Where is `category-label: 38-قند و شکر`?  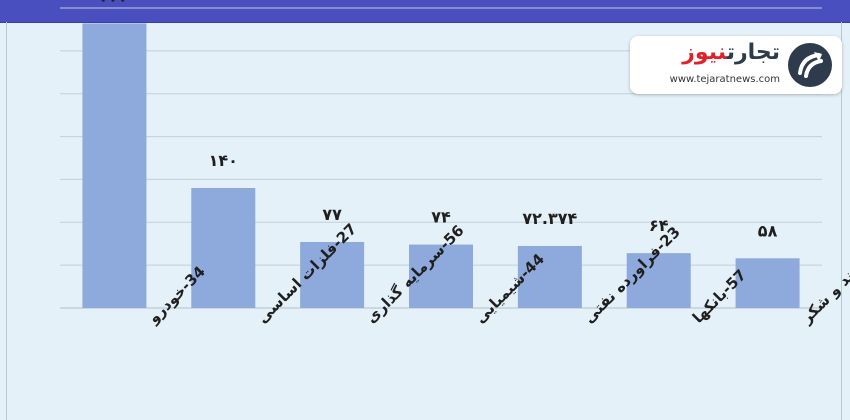
category-label: 38-قند و شکر is located at coordinates (823, 283).